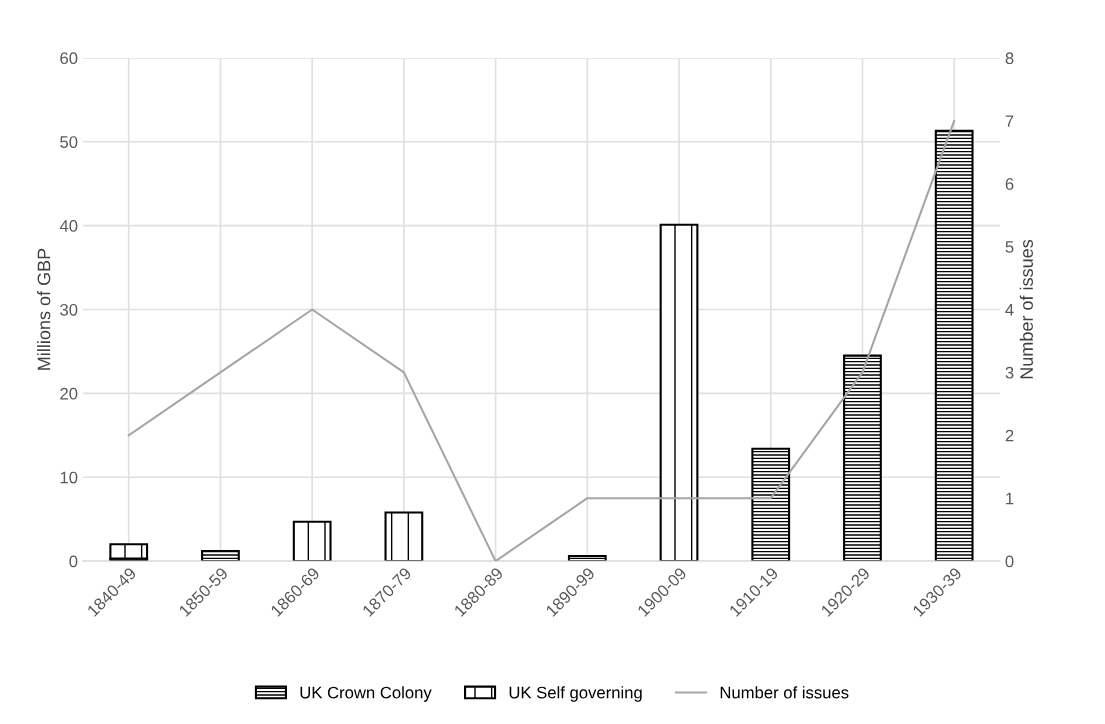  Describe the element at coordinates (1026, 309) in the screenshot. I see `y2-axis-title: Number of issues` at that location.